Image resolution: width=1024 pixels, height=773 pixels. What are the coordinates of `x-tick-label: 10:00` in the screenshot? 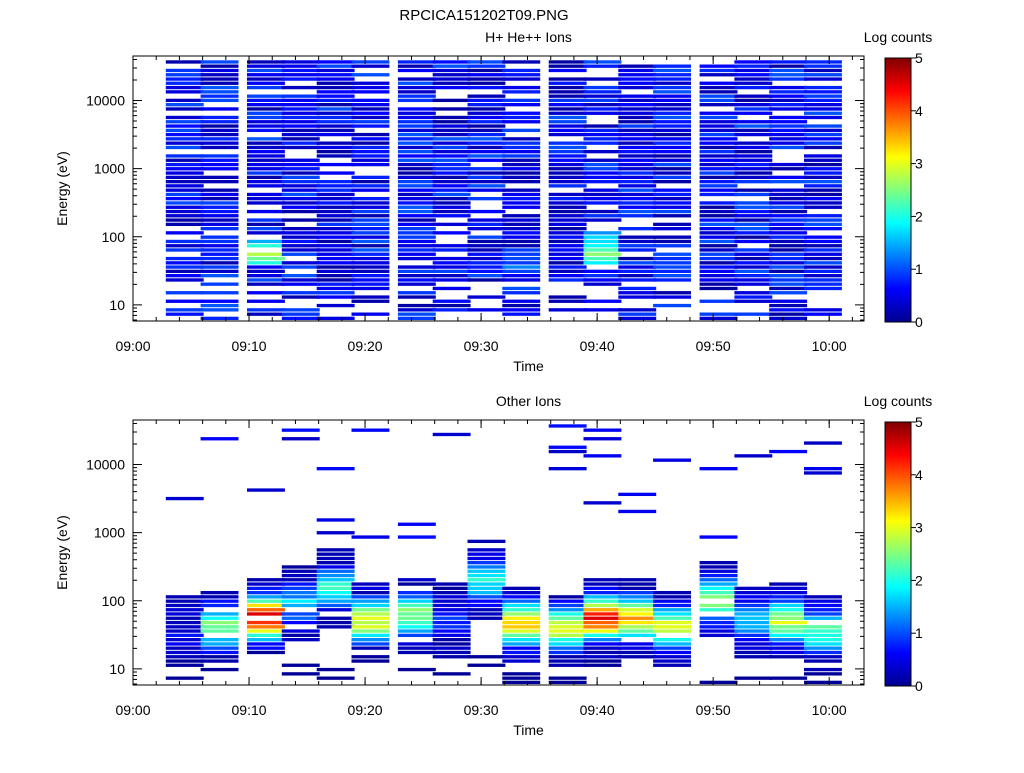 It's located at (829, 346).